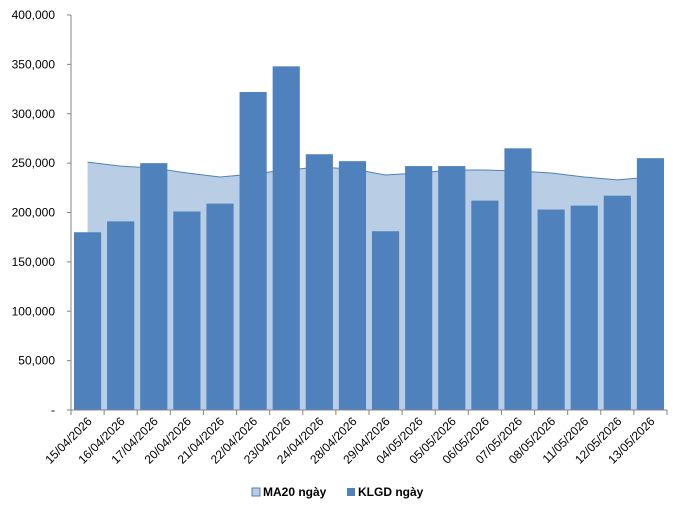 The width and height of the screenshot is (673, 508). Describe the element at coordinates (34, 64) in the screenshot. I see `y-tick-label: 350,000` at that location.